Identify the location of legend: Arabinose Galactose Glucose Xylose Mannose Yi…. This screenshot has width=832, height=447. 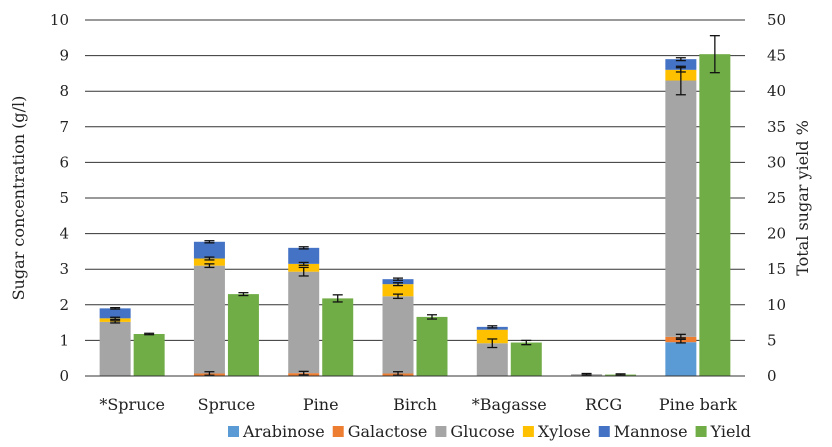
(489, 431).